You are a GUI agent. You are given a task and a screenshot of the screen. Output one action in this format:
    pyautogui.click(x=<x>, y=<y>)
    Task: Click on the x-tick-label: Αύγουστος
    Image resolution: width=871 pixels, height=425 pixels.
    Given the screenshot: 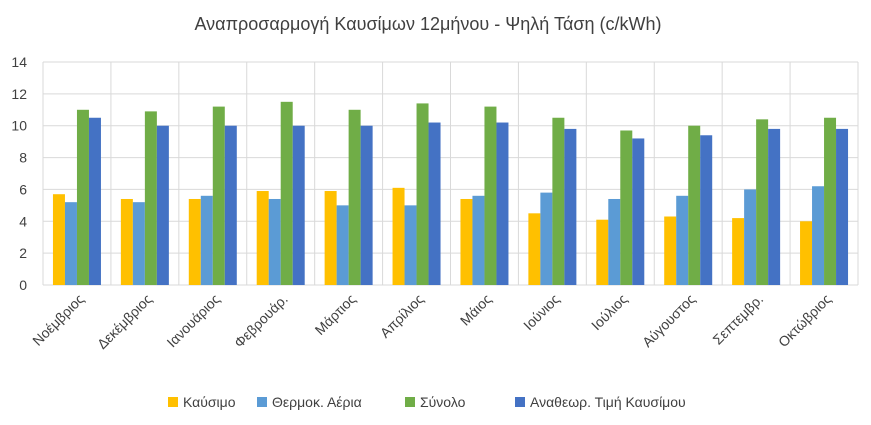 What is the action you would take?
    pyautogui.click(x=669, y=321)
    